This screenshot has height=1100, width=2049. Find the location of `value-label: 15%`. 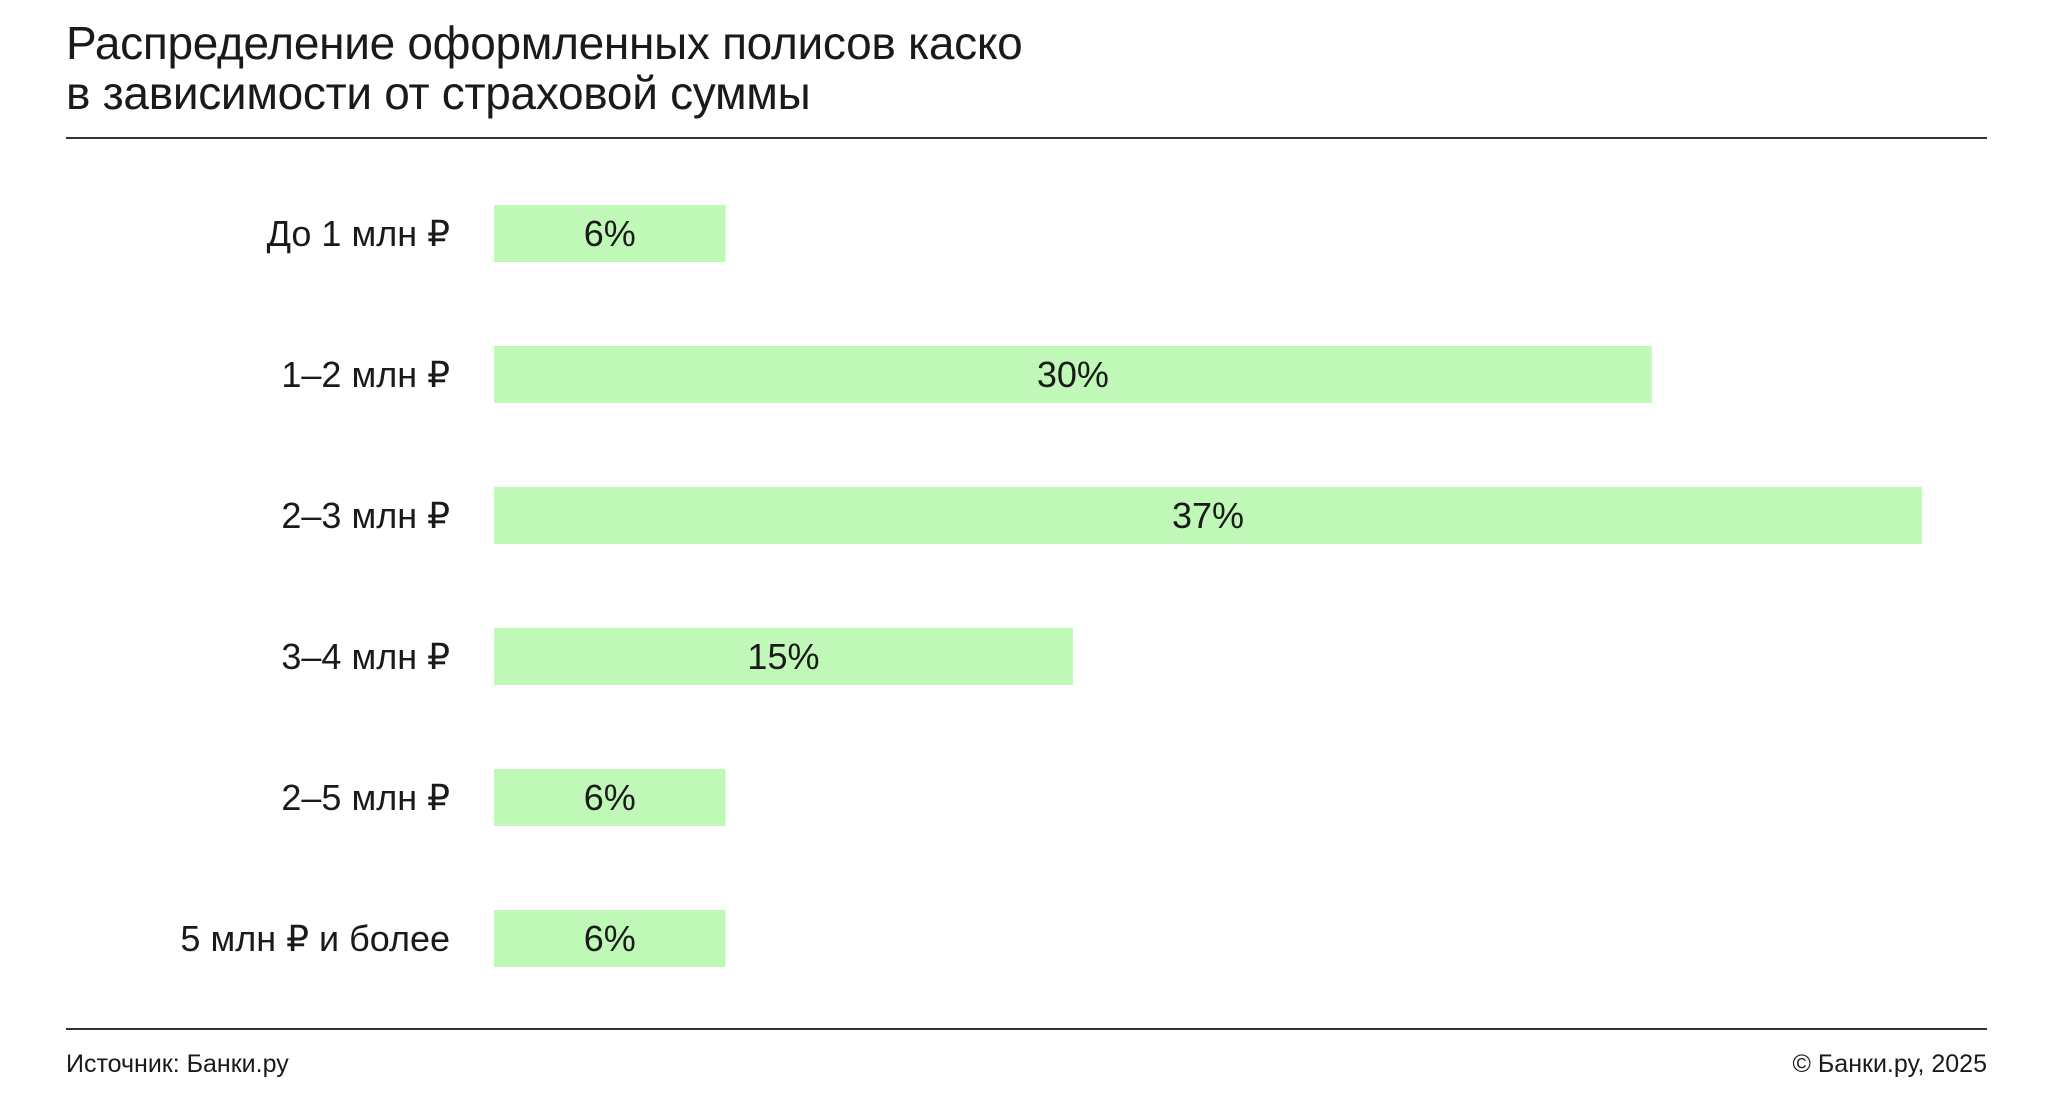

value-label: 15% is located at coordinates (783, 656).